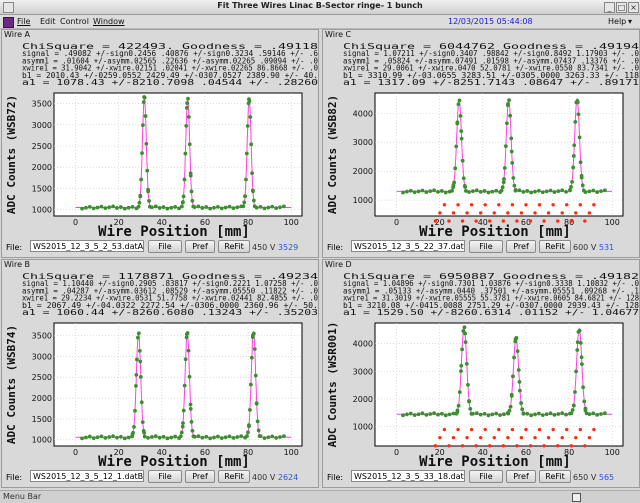 Image resolution: width=640 pixels, height=503 pixels. I want to click on x-tick-label: 100, so click(612, 452).